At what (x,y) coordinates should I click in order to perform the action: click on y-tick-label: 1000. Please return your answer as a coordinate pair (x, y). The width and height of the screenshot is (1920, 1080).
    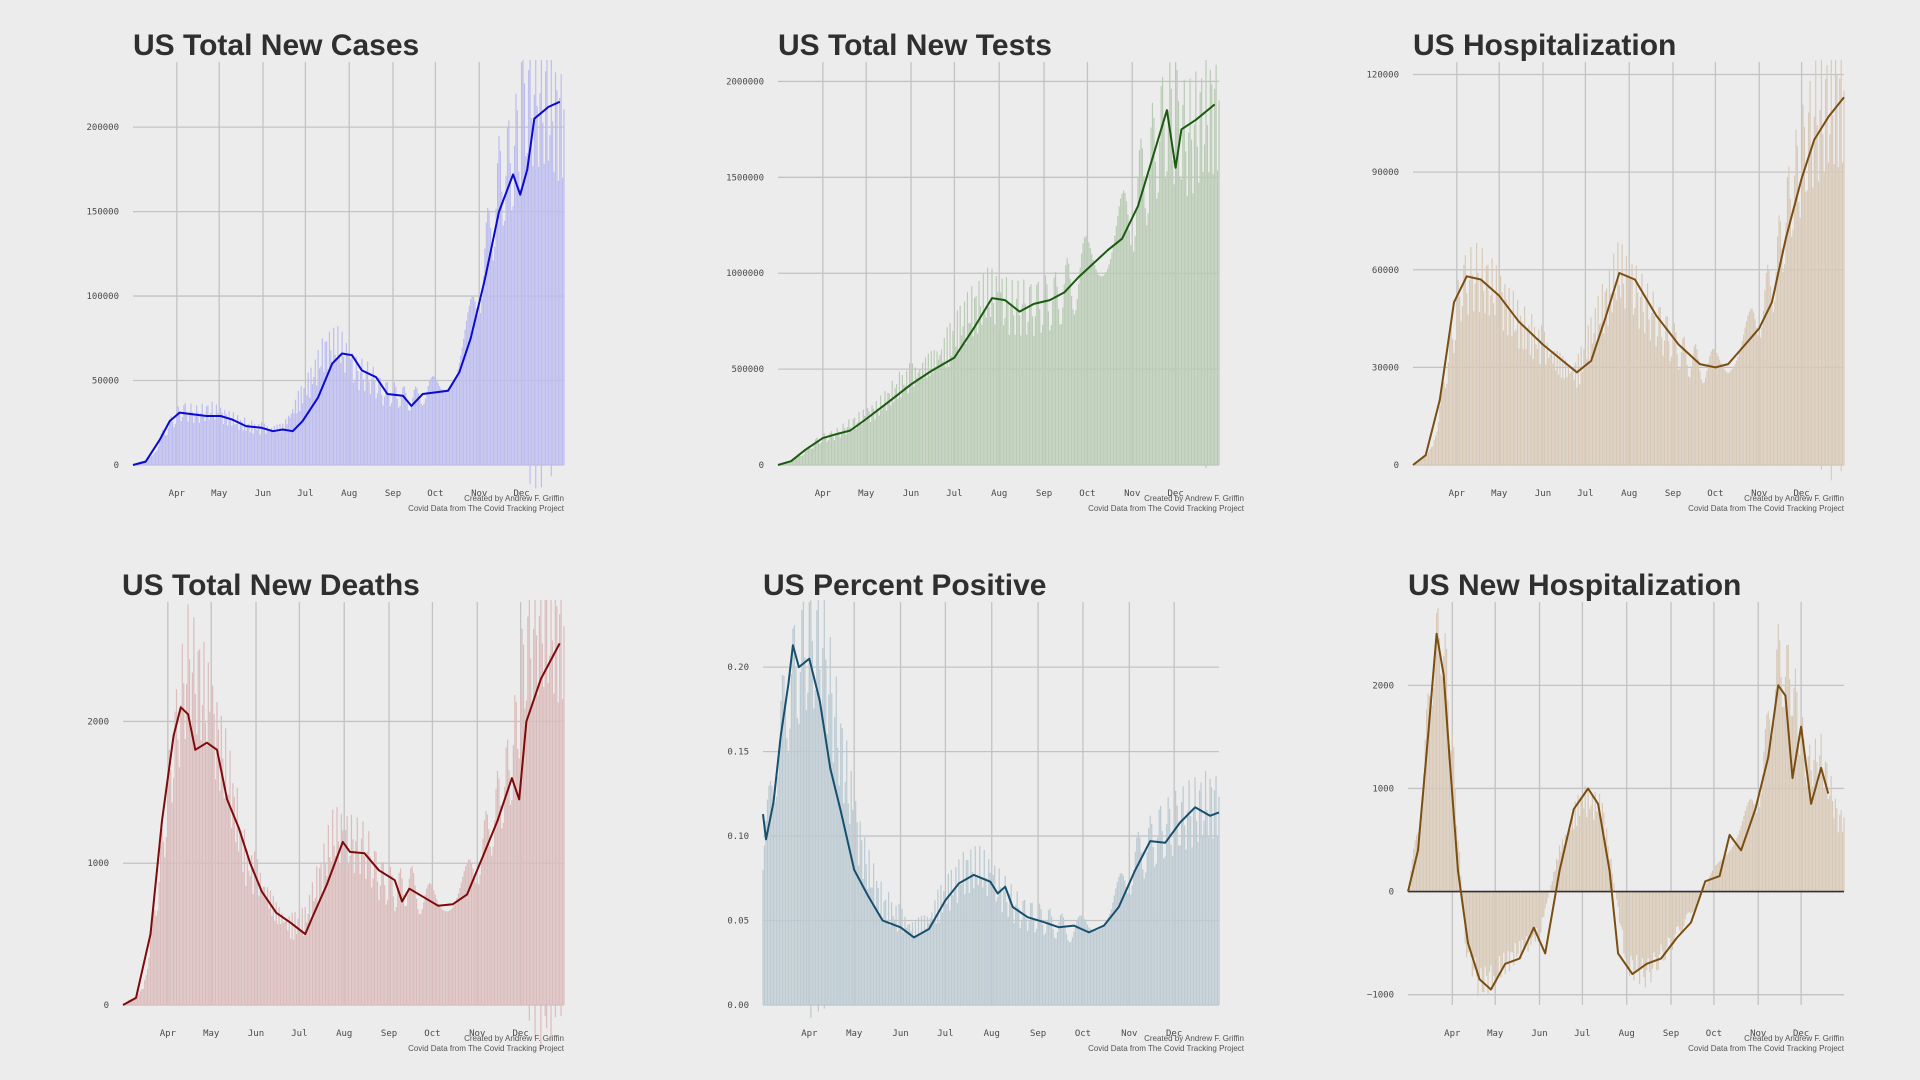
    Looking at the image, I should click on (98, 864).